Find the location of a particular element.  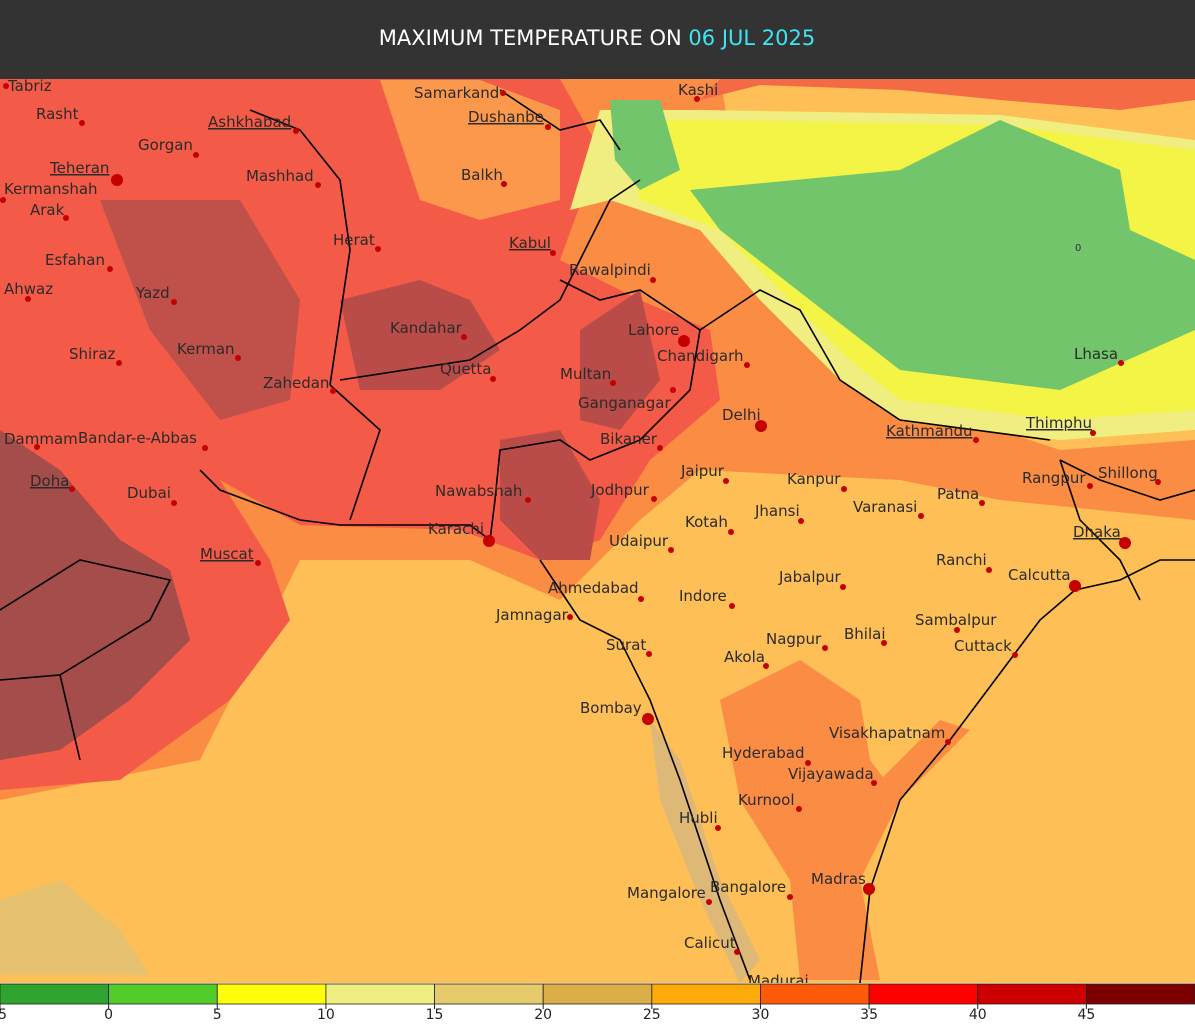

city-label: Dammam is located at coordinates (41, 439).